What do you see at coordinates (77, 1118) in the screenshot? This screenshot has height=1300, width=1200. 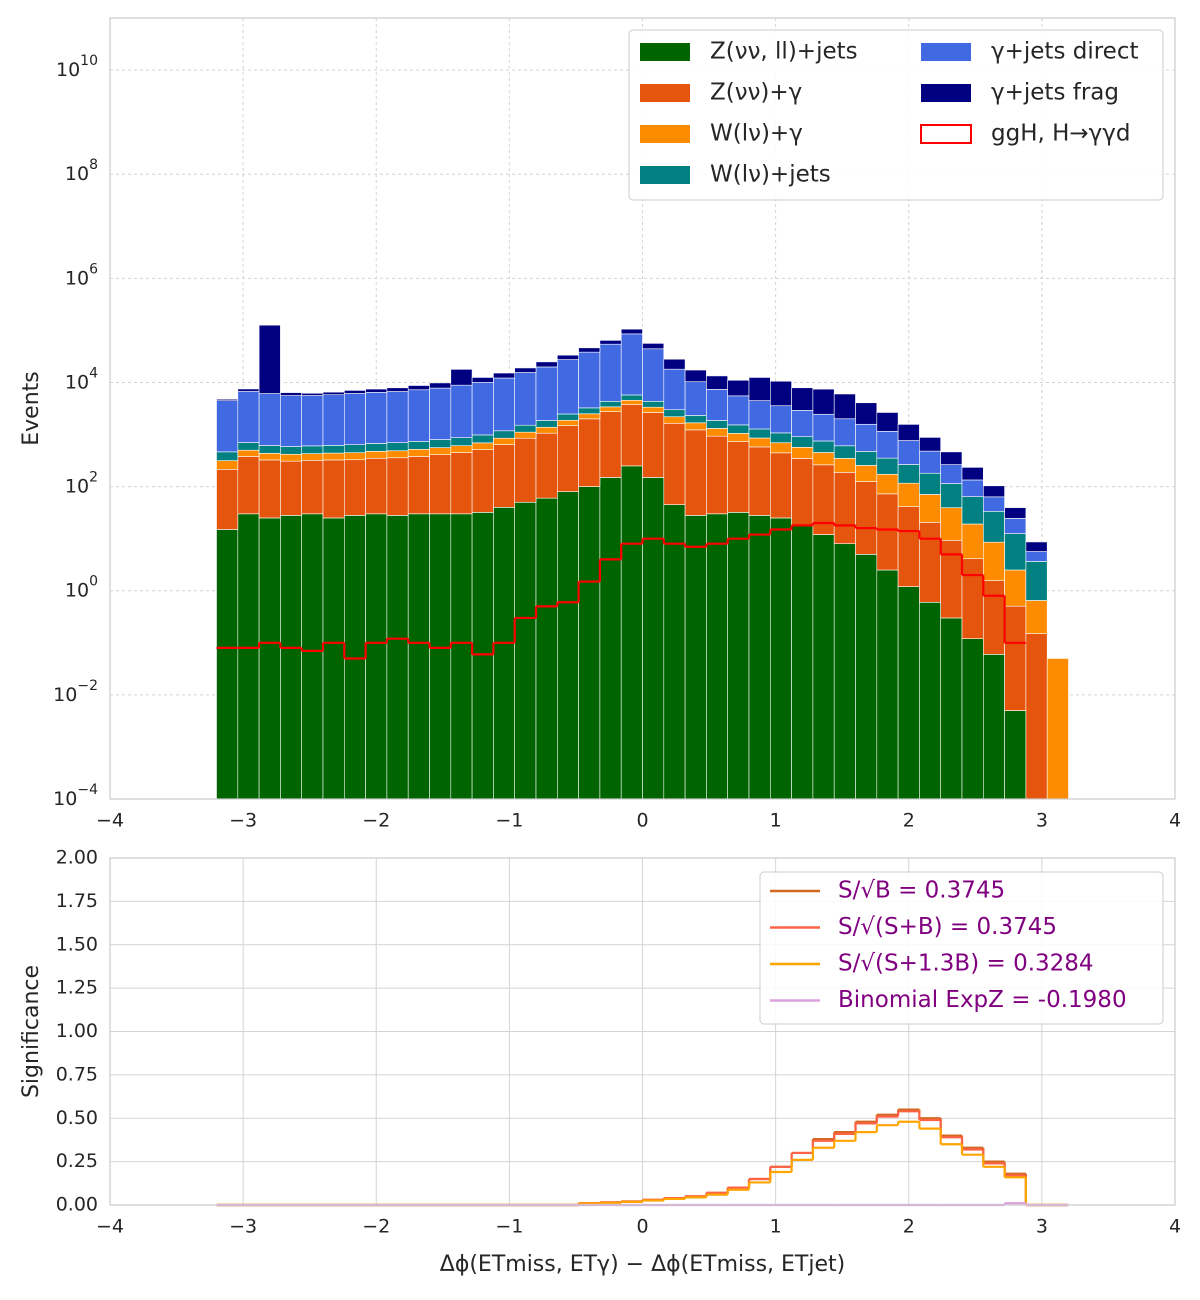 I see `y-tick-label: 0.50` at bounding box center [77, 1118].